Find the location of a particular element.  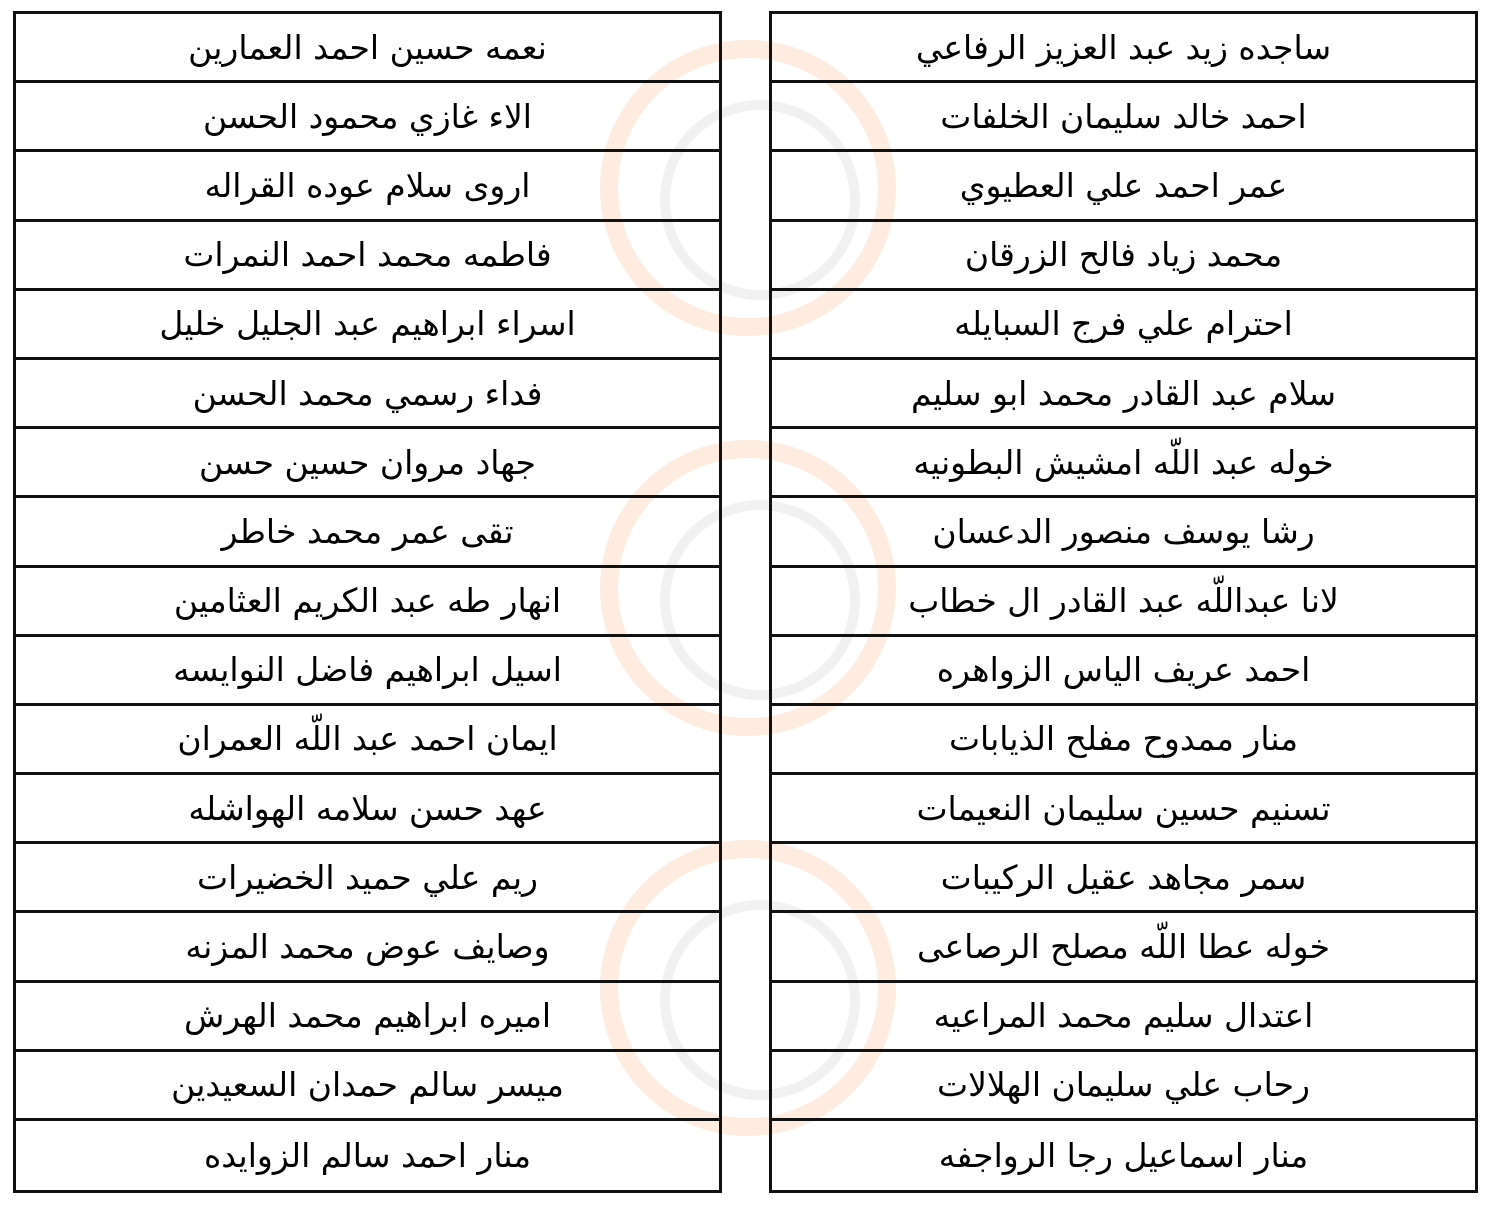

person-name: احمد عريف الياس الزواهره is located at coordinates (1123, 670).